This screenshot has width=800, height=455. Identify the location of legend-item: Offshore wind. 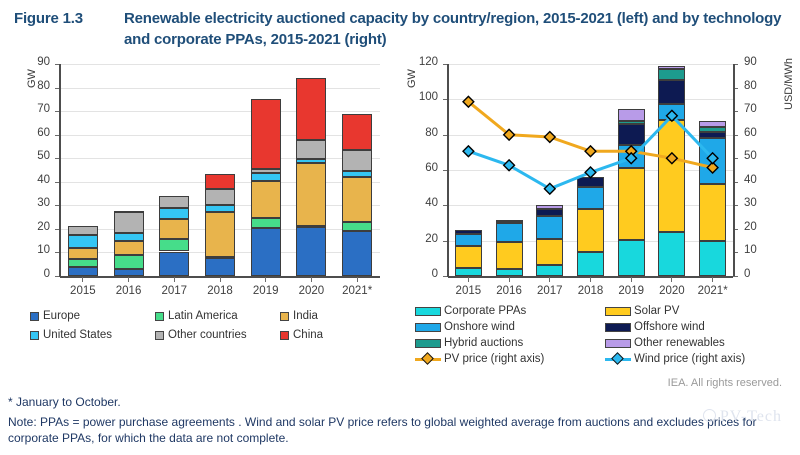
(655, 327).